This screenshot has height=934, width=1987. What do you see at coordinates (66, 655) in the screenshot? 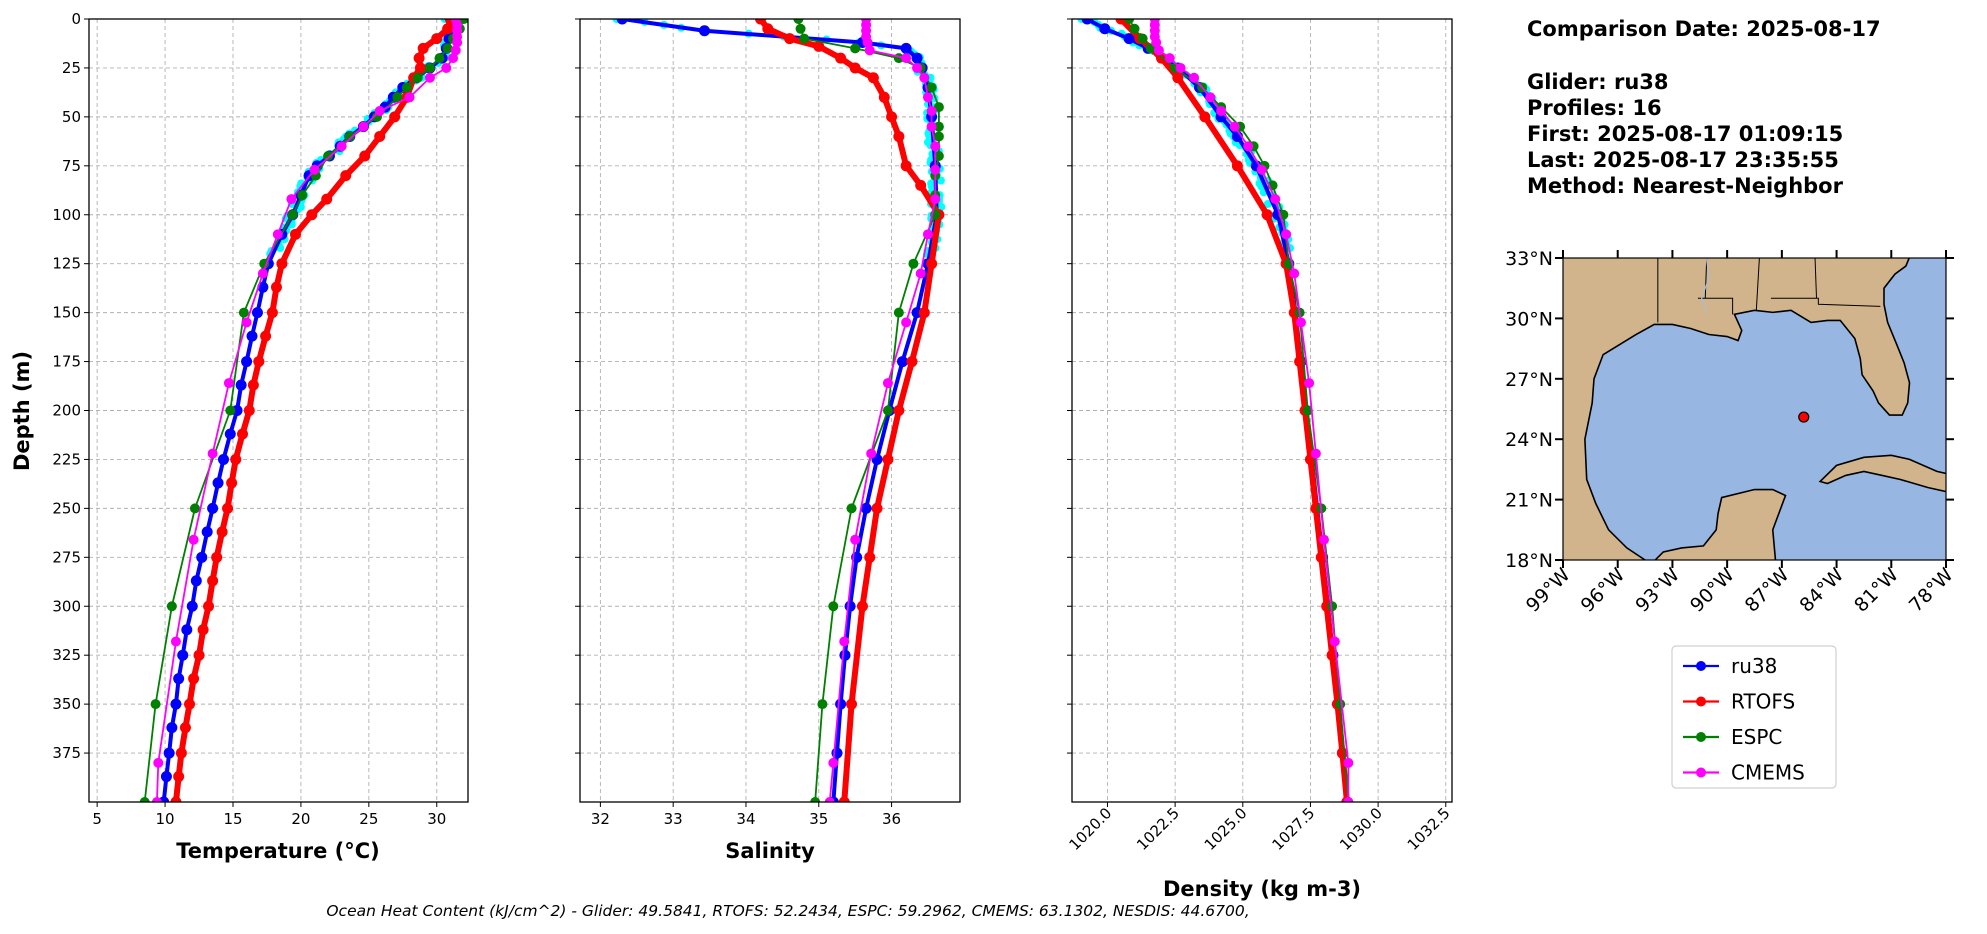
I see `y-tick-label: 325` at bounding box center [66, 655].